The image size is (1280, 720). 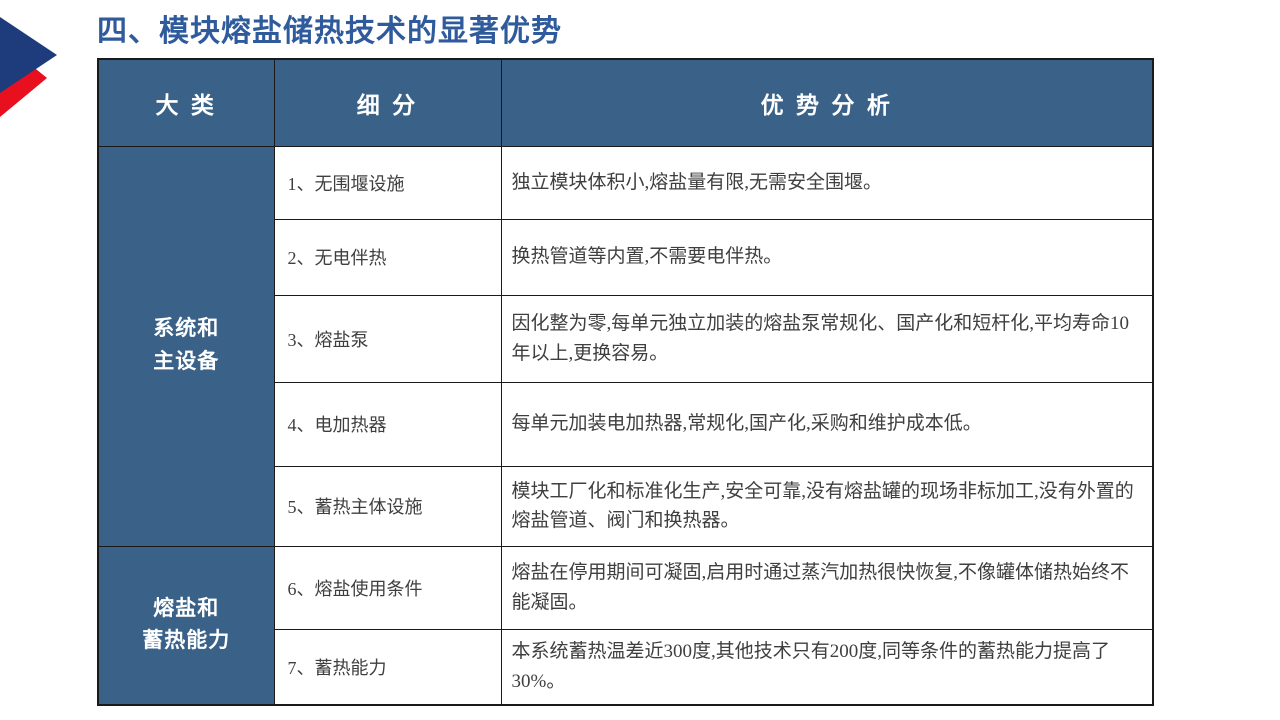 I want to click on subdivision-cell: 5、蓄热主体设施, so click(x=387, y=506).